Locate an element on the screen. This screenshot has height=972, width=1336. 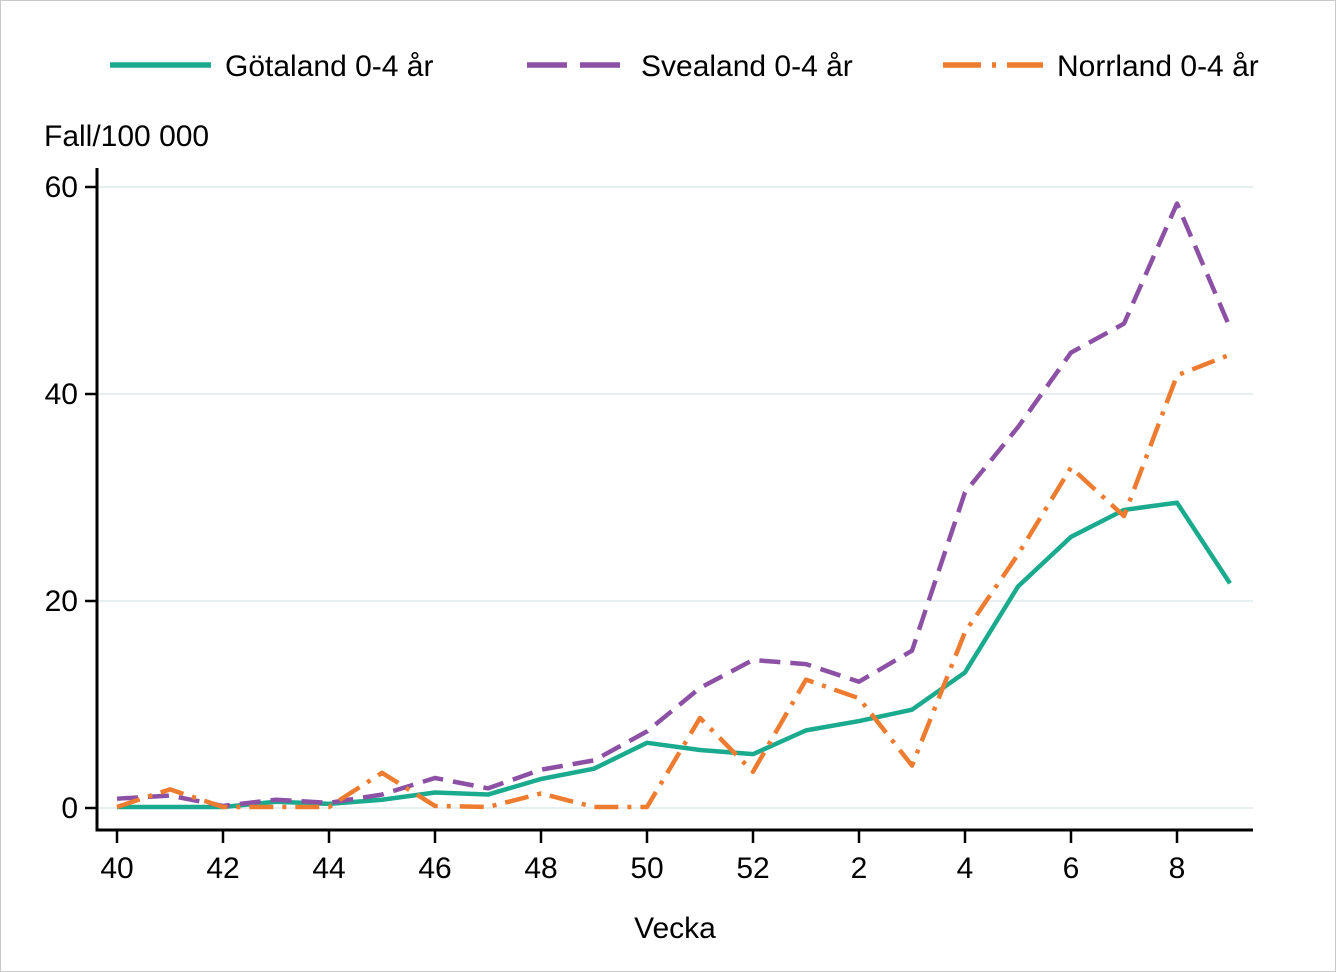
y-tick-label-40: 40 is located at coordinates (61, 394).